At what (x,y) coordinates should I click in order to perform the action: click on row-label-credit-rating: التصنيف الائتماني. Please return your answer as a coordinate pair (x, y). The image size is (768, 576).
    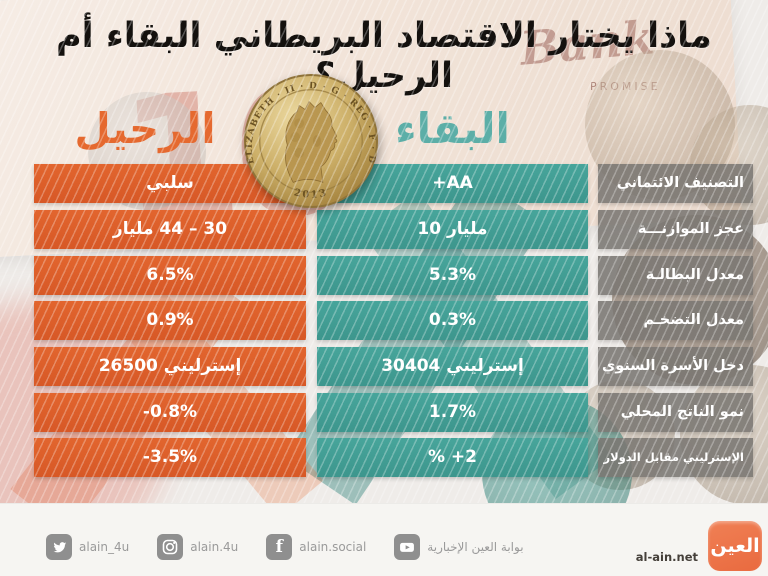
    Looking at the image, I should click on (675, 183).